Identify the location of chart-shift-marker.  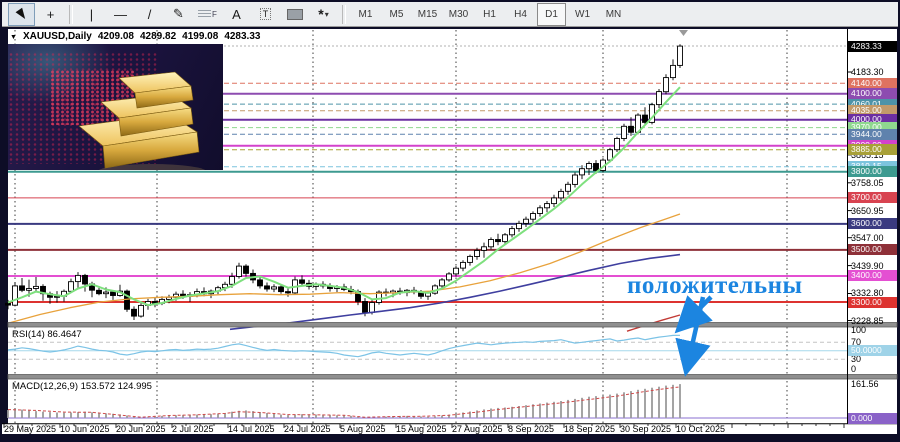
(683, 33).